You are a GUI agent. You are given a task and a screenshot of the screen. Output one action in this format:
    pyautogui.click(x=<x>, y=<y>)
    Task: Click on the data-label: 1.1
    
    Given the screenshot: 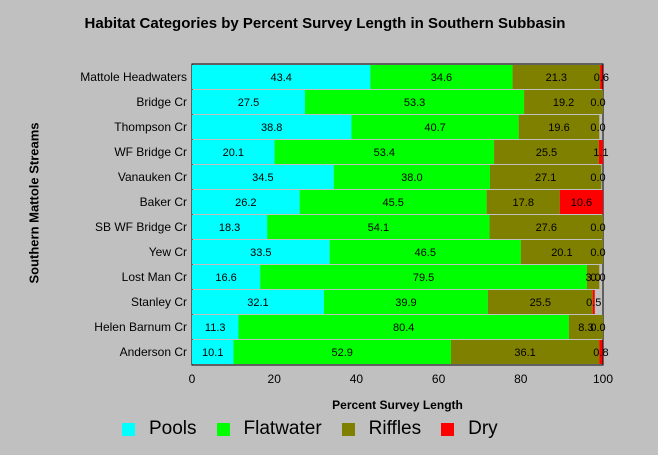 What is the action you would take?
    pyautogui.click(x=600, y=153)
    